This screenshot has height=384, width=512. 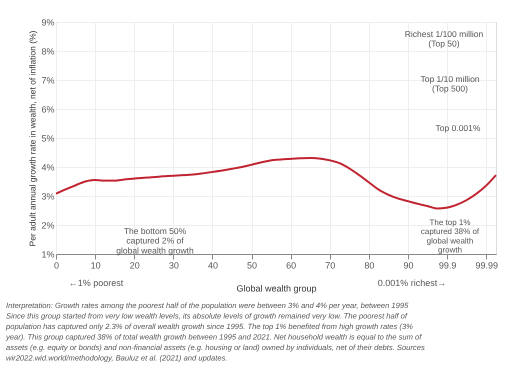 I want to click on annotation: Top 1/10 million (Top 500), so click(x=450, y=84).